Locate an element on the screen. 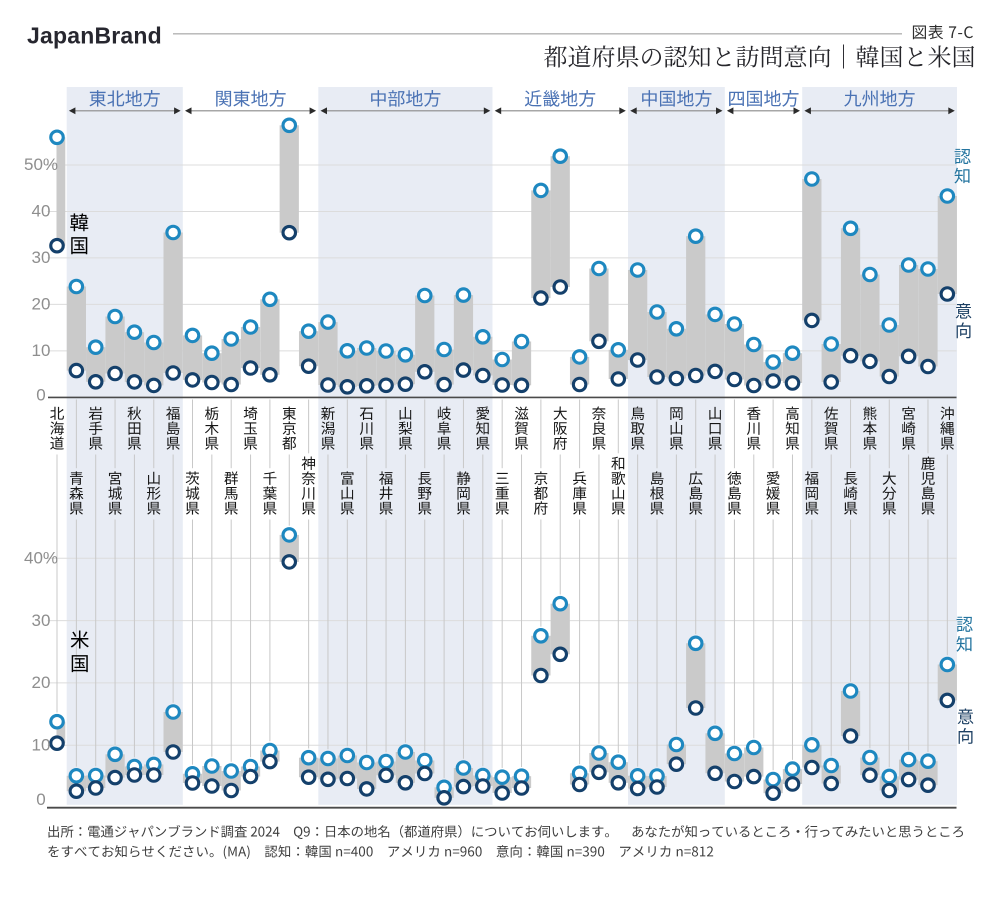 This screenshot has width=1000, height=902. svg-text: 50% is located at coordinates (41, 164).